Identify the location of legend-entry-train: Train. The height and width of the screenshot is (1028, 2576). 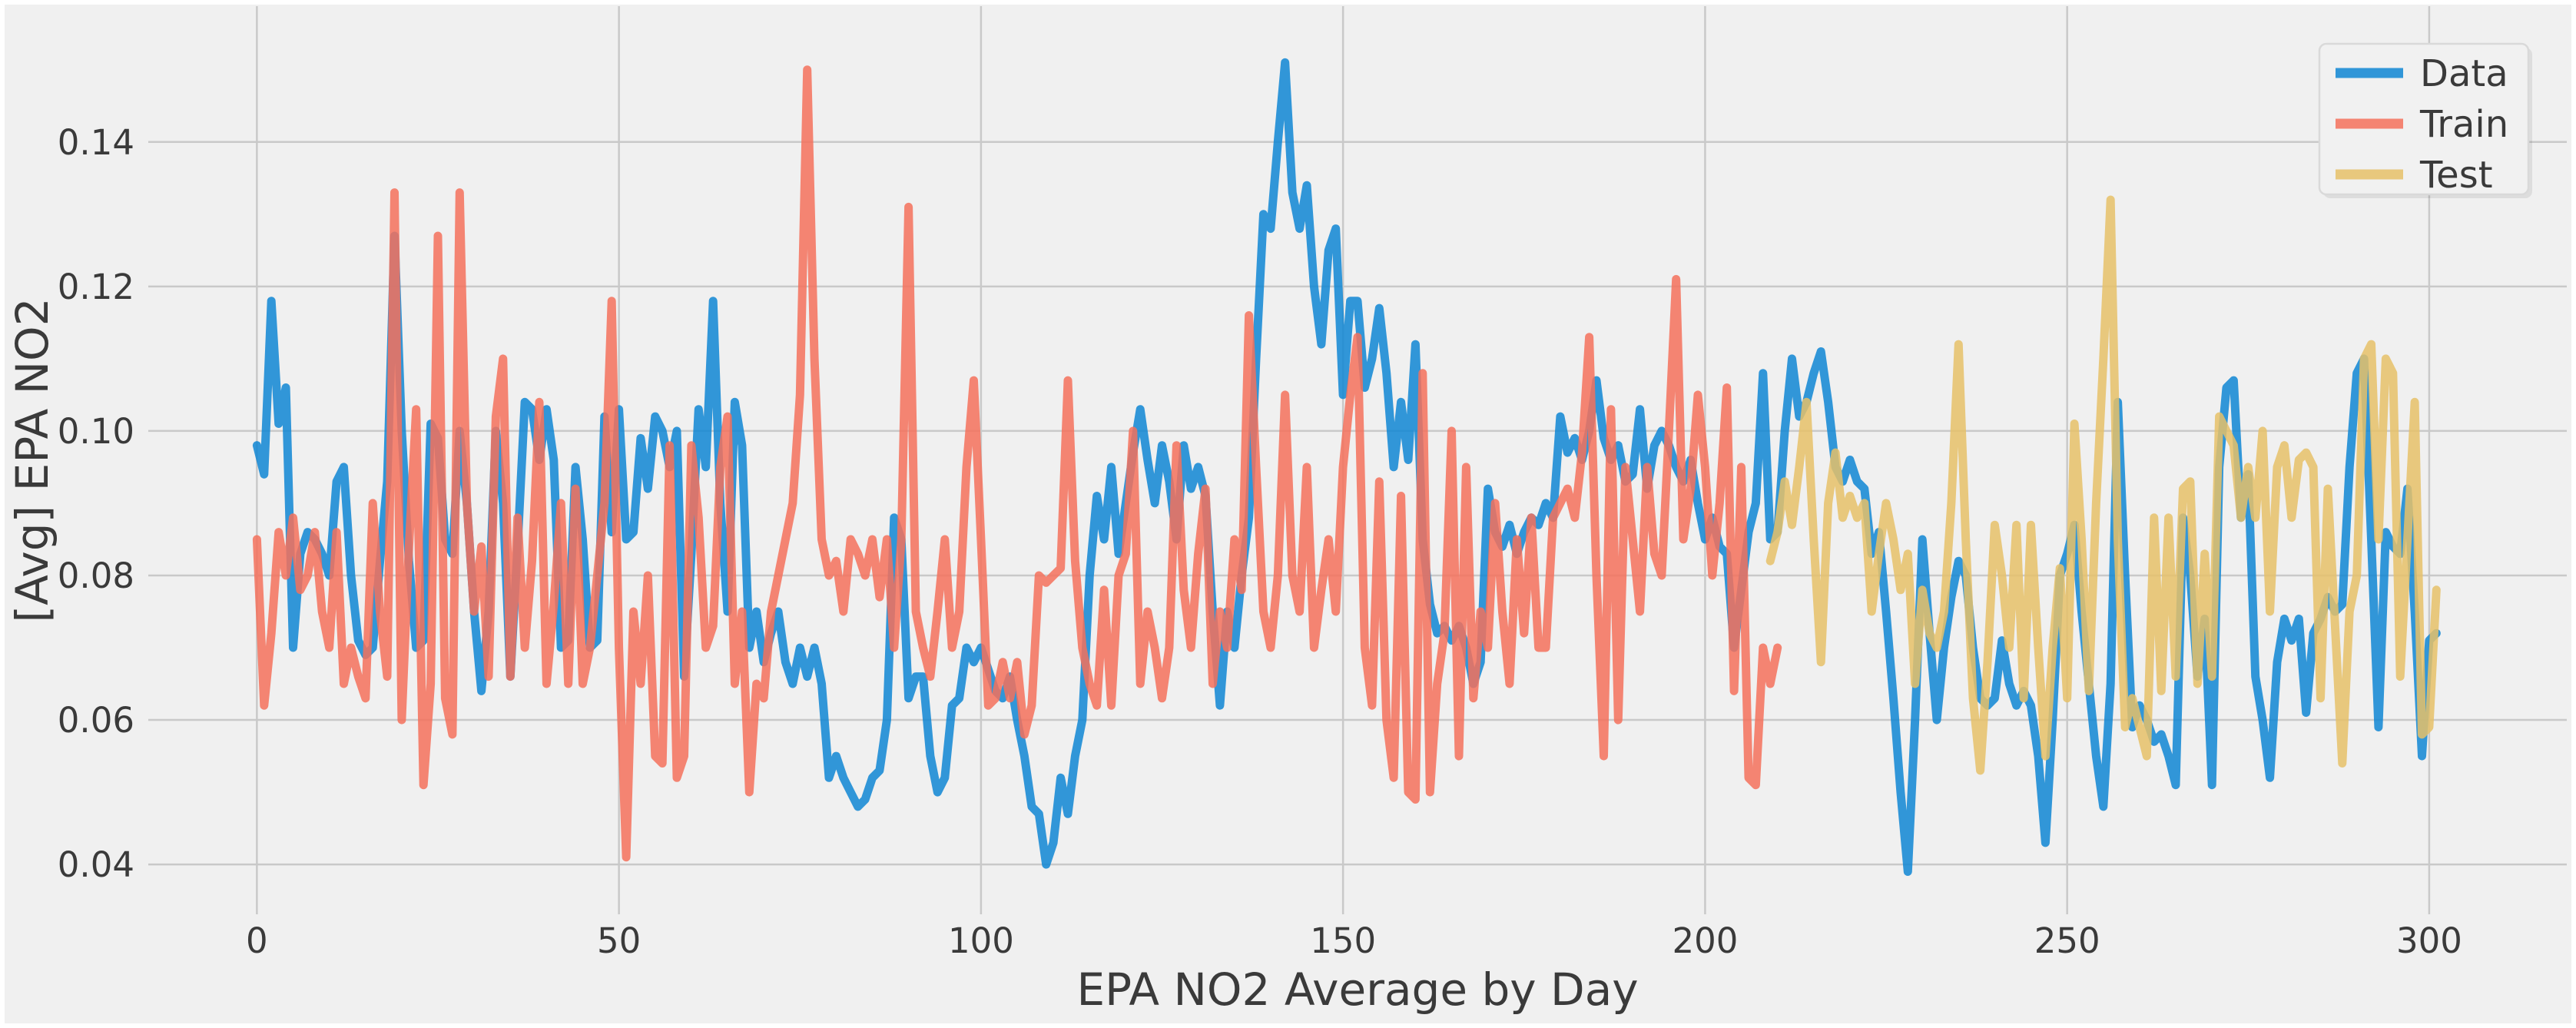
(2422, 124).